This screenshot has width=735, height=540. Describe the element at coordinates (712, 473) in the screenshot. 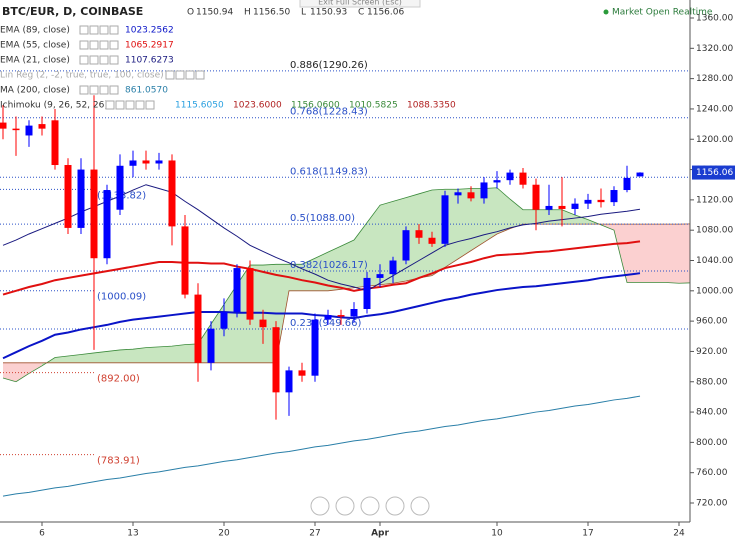

I see `y-tick-label: 760.00` at that location.